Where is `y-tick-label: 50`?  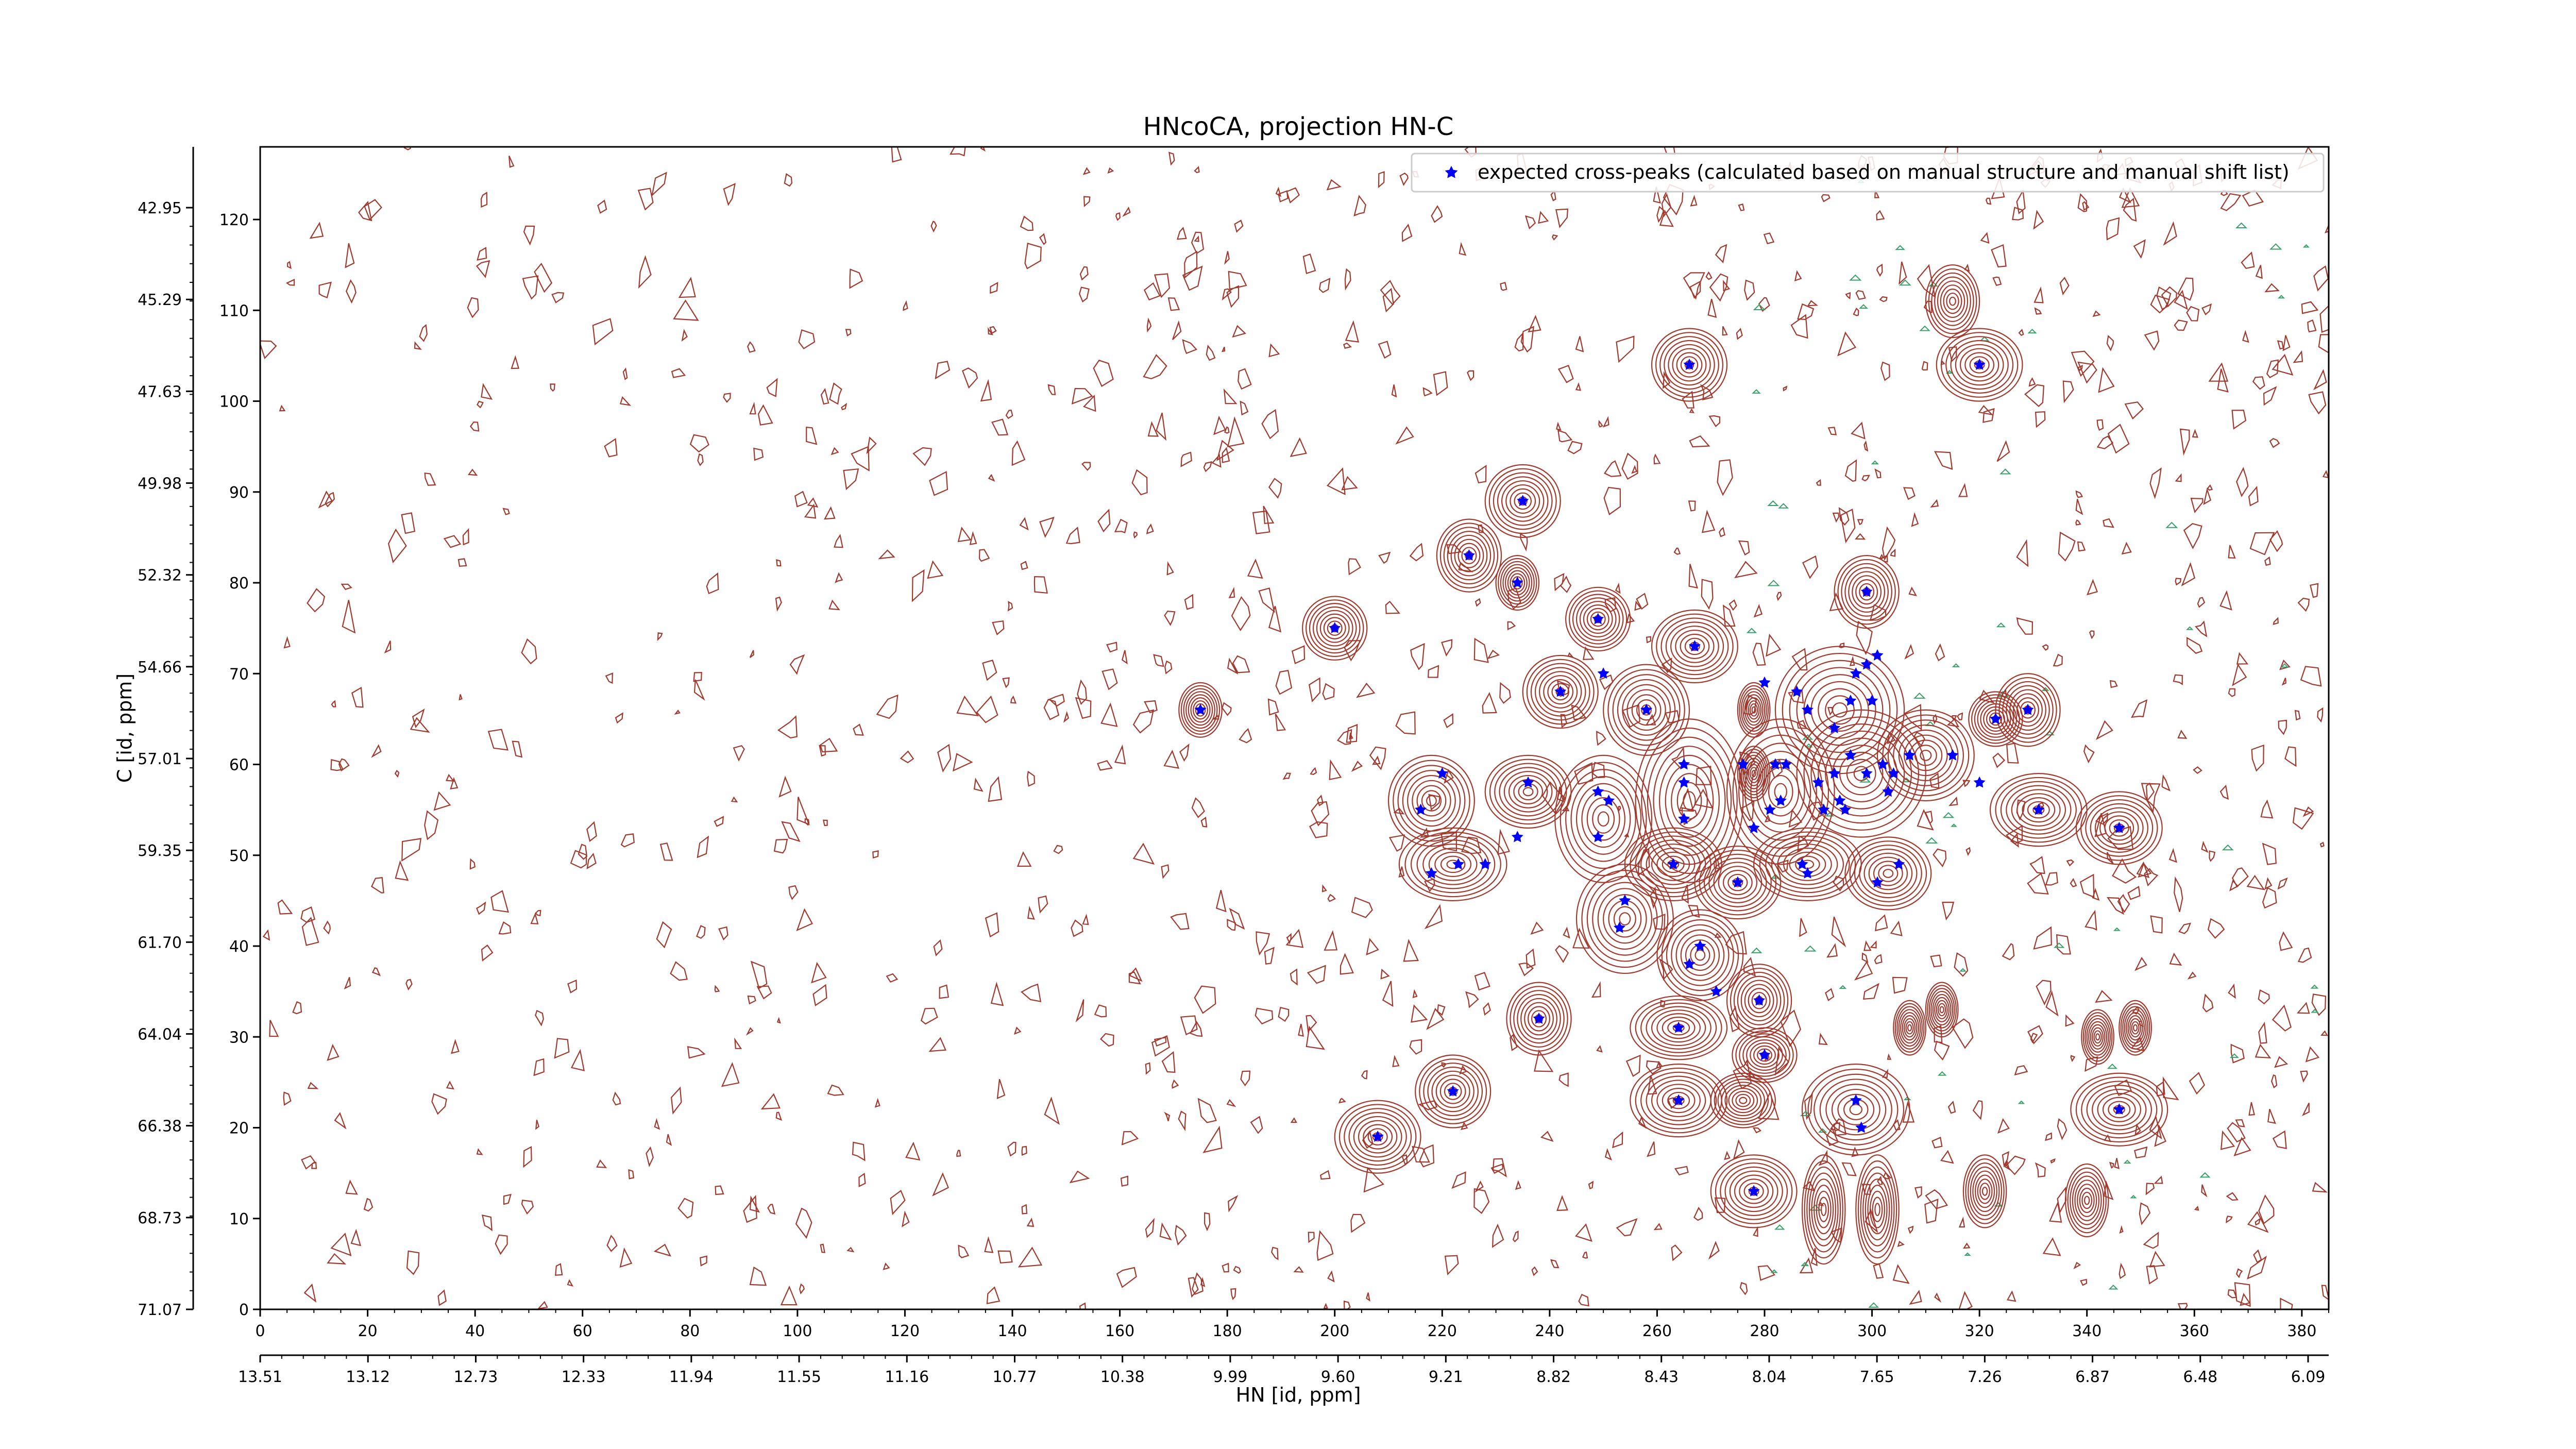
y-tick-label: 50 is located at coordinates (239, 856).